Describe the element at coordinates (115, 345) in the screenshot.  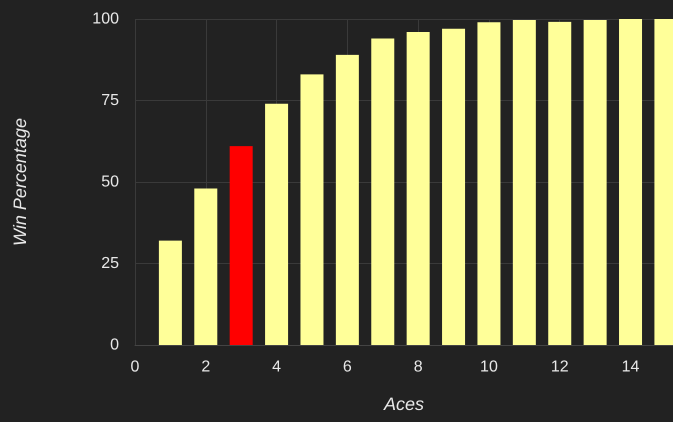
I see `y-tick-label: 0` at that location.